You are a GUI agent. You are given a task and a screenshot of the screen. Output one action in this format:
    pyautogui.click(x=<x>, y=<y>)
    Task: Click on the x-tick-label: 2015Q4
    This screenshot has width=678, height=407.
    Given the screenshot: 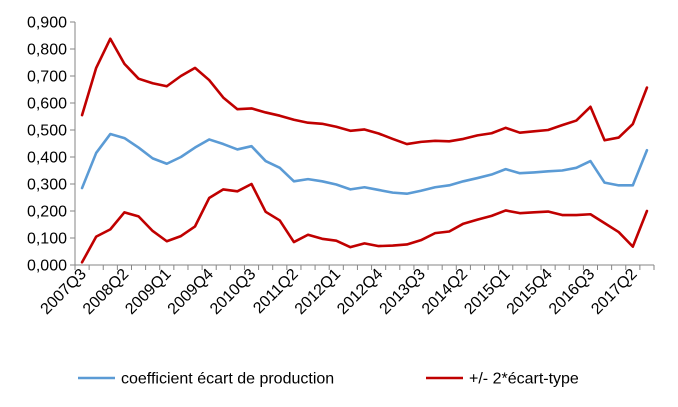 What is the action you would take?
    pyautogui.click(x=530, y=292)
    